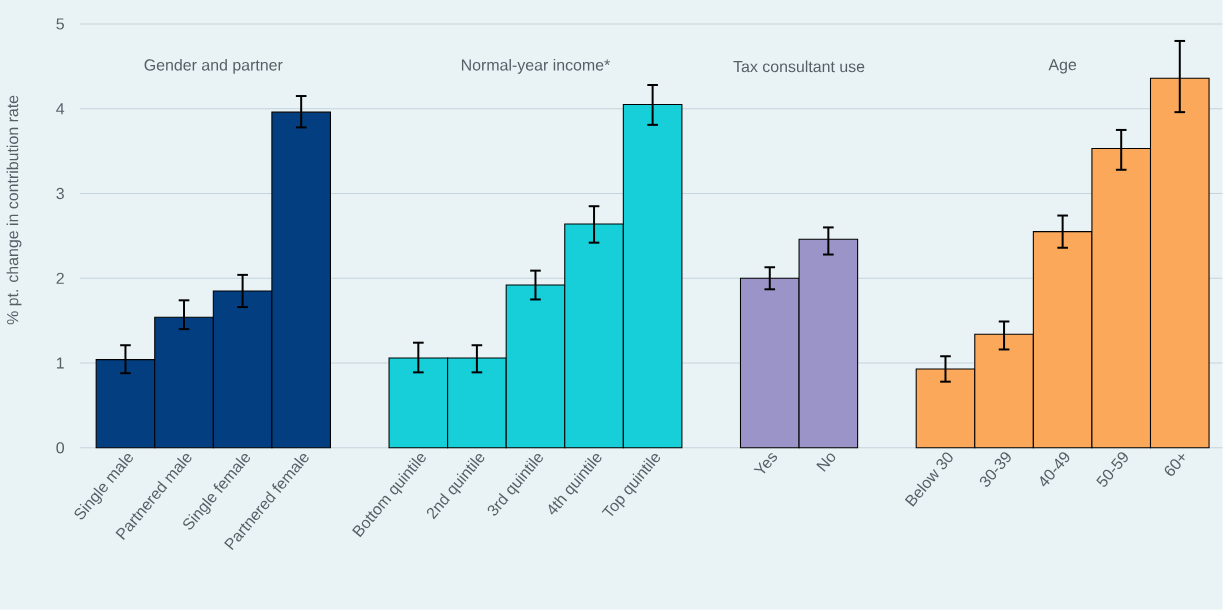  What do you see at coordinates (765, 463) in the screenshot?
I see `x-tick-label: Yes` at bounding box center [765, 463].